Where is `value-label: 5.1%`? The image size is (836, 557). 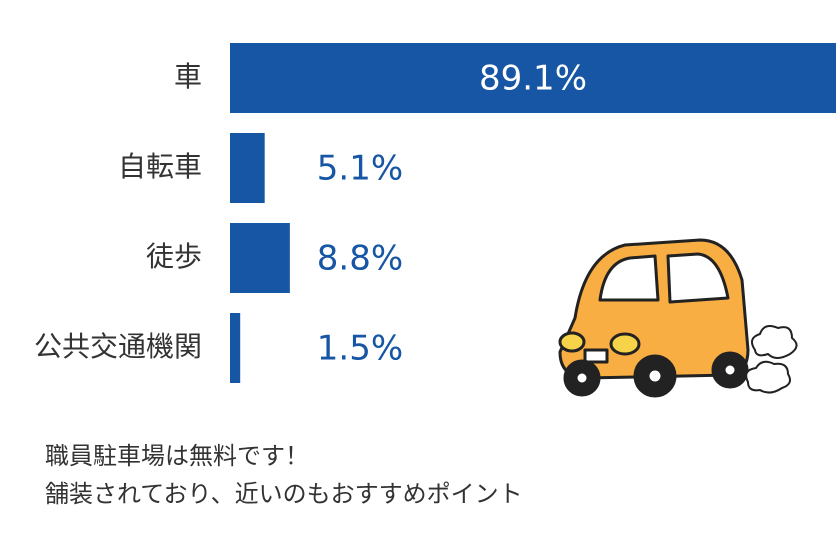
value-label: 5.1% is located at coordinates (360, 169).